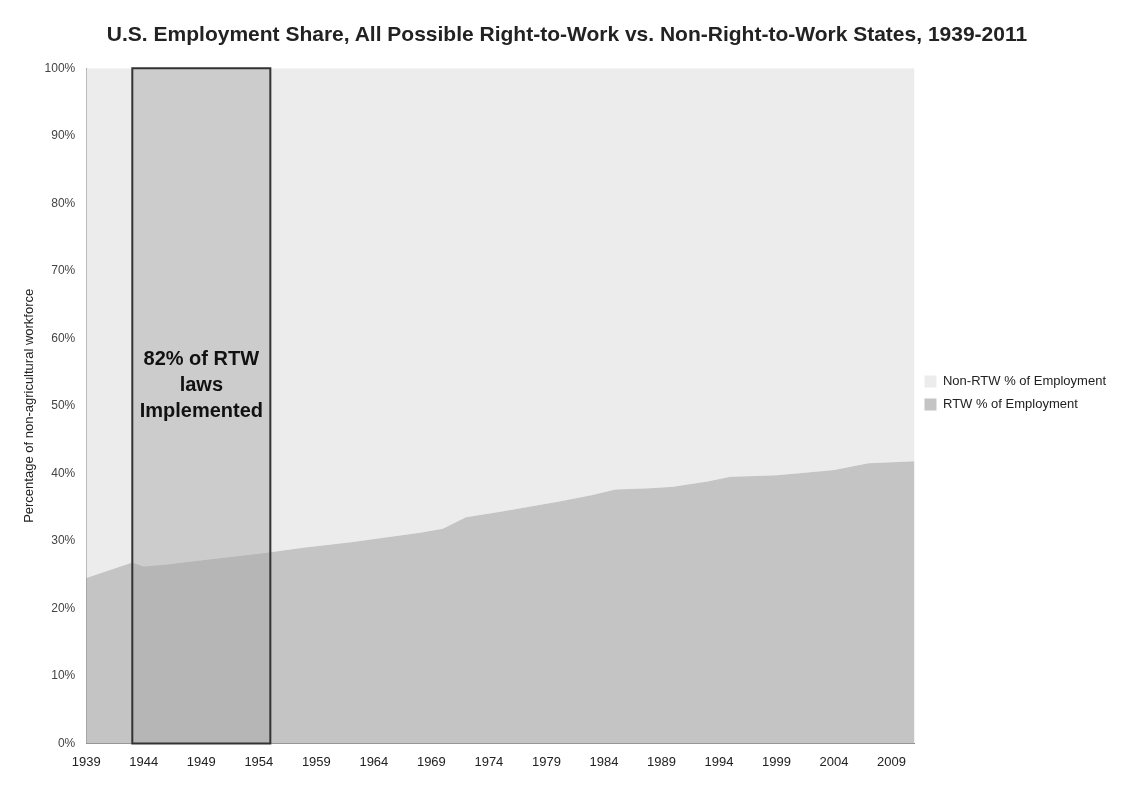  What do you see at coordinates (63, 540) in the screenshot?
I see `y-tick-label: 30%` at bounding box center [63, 540].